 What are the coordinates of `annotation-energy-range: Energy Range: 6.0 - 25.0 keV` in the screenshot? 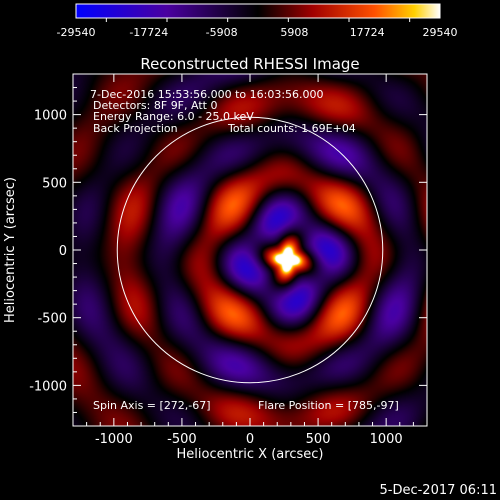 It's located at (173, 116).